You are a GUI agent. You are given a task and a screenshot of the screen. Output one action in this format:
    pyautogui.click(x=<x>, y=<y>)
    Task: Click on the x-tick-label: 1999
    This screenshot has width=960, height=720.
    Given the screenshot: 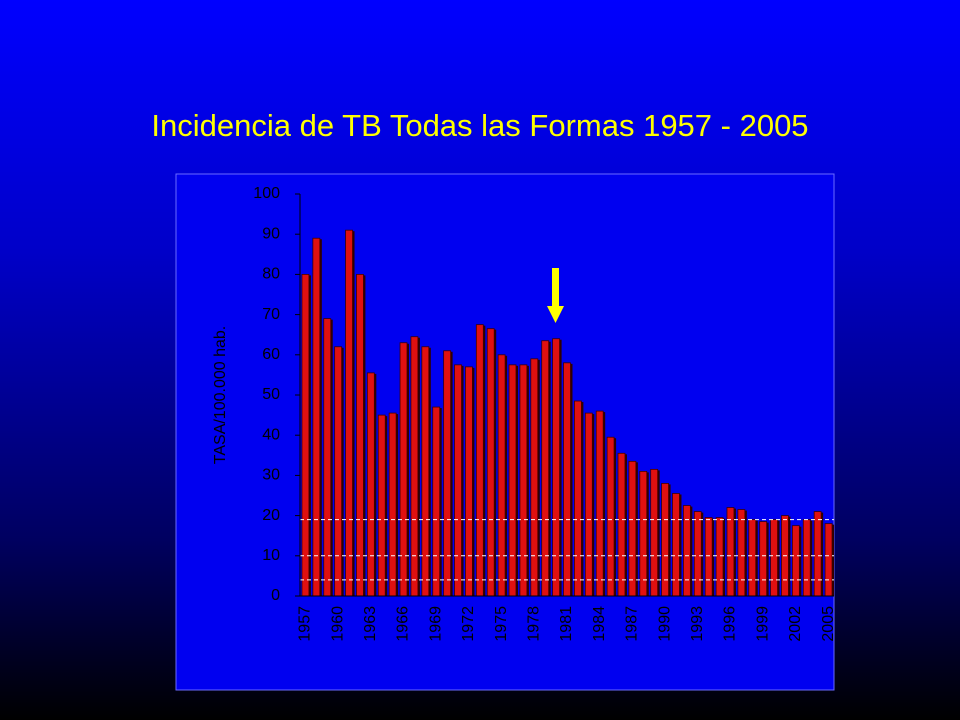 What is the action you would take?
    pyautogui.click(x=762, y=624)
    